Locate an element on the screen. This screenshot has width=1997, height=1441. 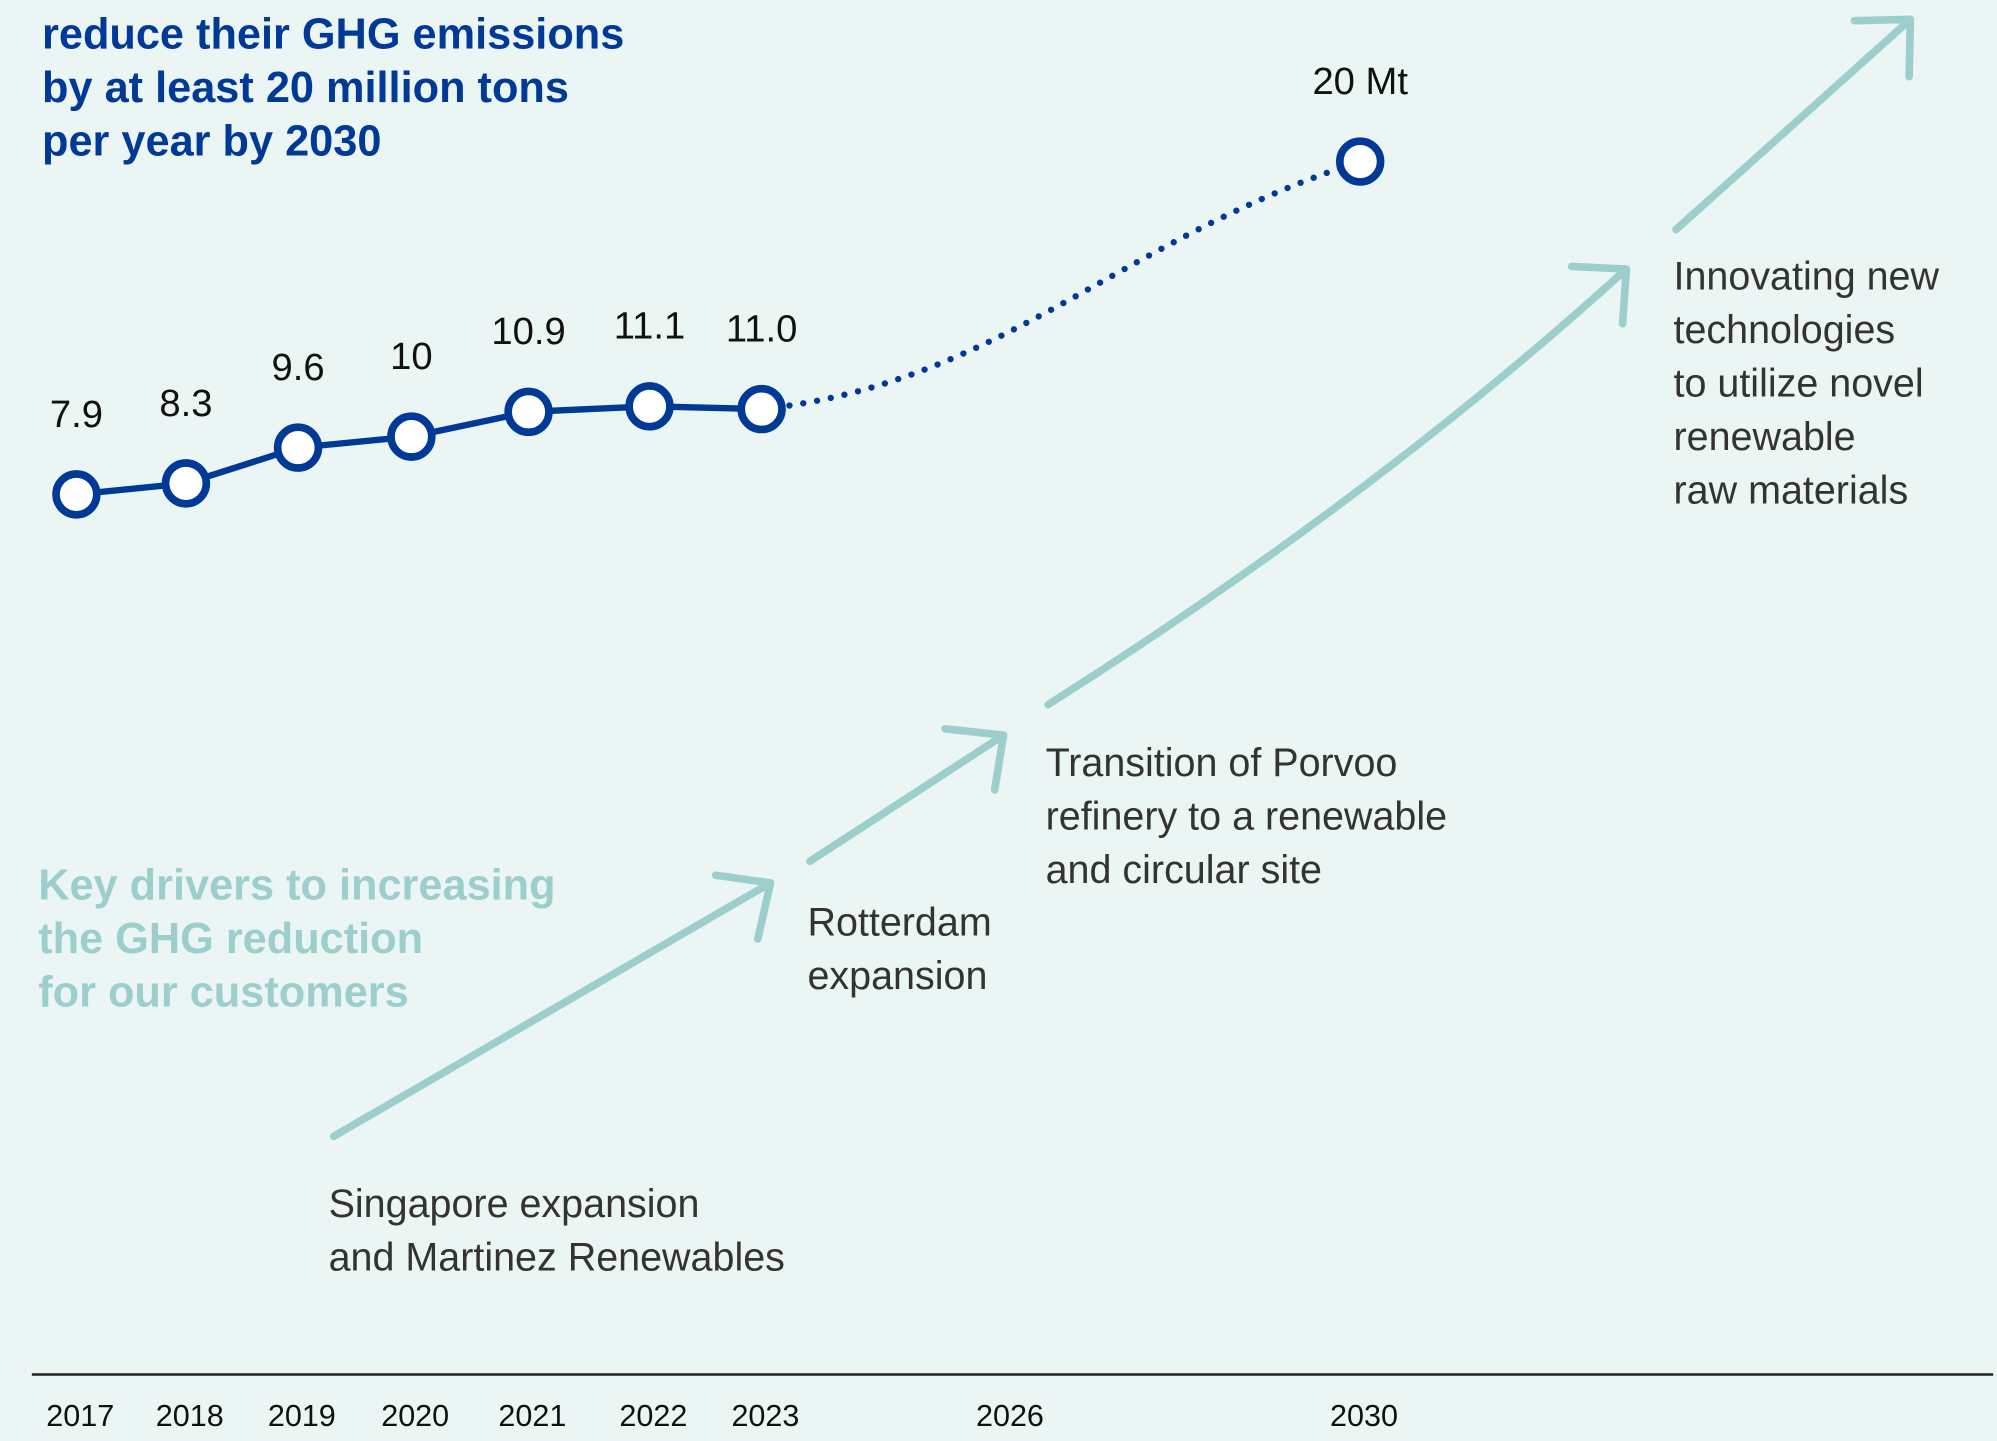
drivers-heading: the GHG reduction is located at coordinates (230, 939).